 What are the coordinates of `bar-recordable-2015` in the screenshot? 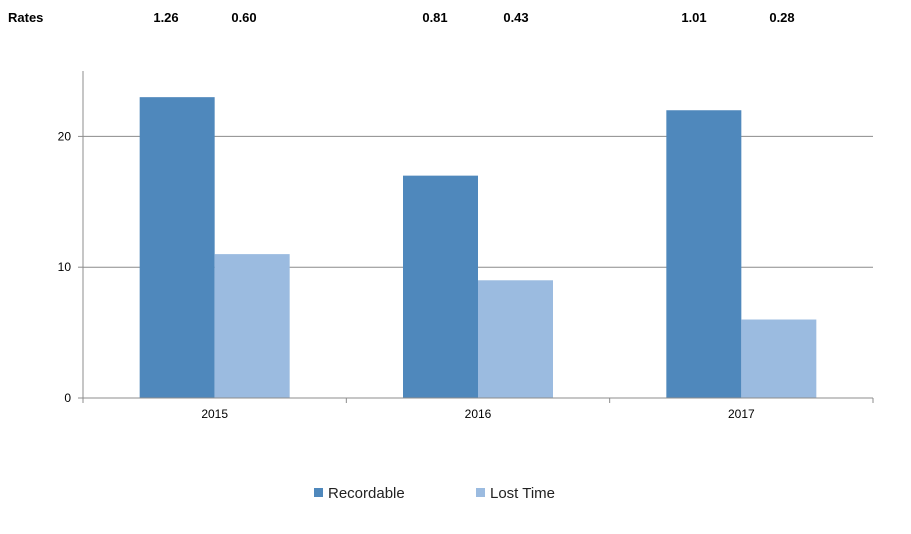 It's located at (177, 247).